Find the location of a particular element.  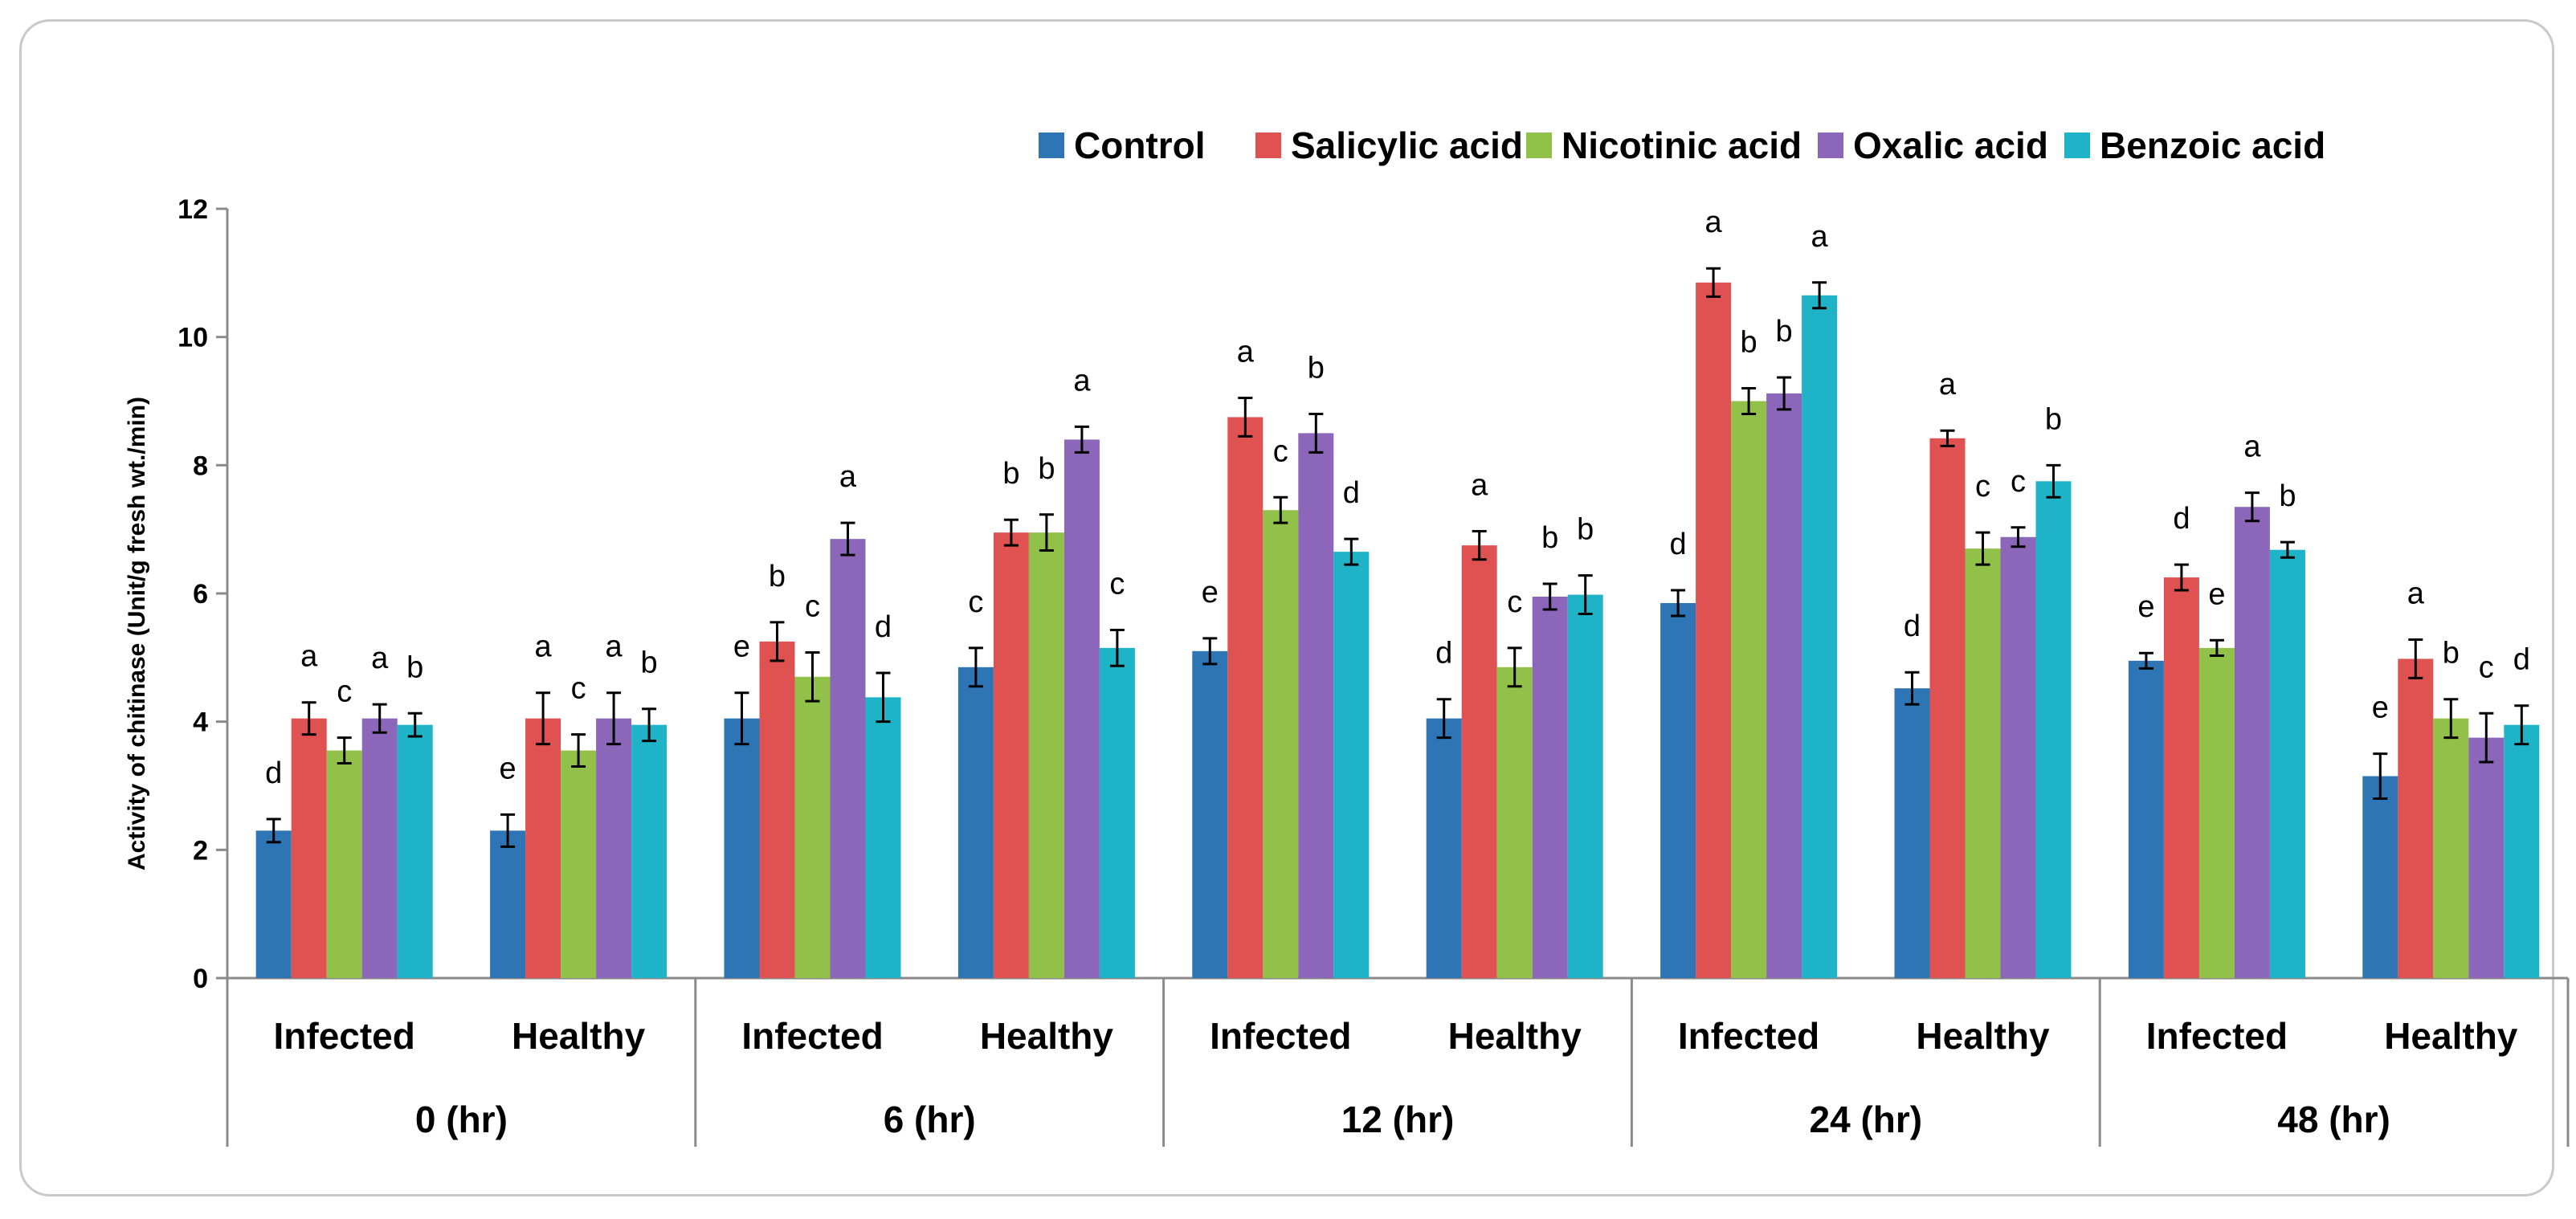

group-label: 24 (hr) is located at coordinates (1866, 1119).